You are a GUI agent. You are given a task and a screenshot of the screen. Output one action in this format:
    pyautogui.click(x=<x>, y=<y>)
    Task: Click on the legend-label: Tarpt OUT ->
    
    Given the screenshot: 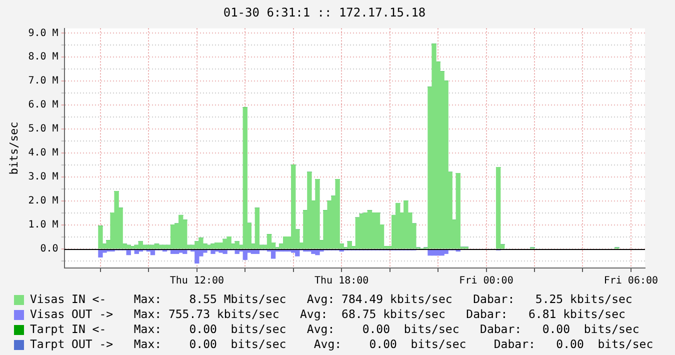 What is the action you would take?
    pyautogui.click(x=72, y=344)
    